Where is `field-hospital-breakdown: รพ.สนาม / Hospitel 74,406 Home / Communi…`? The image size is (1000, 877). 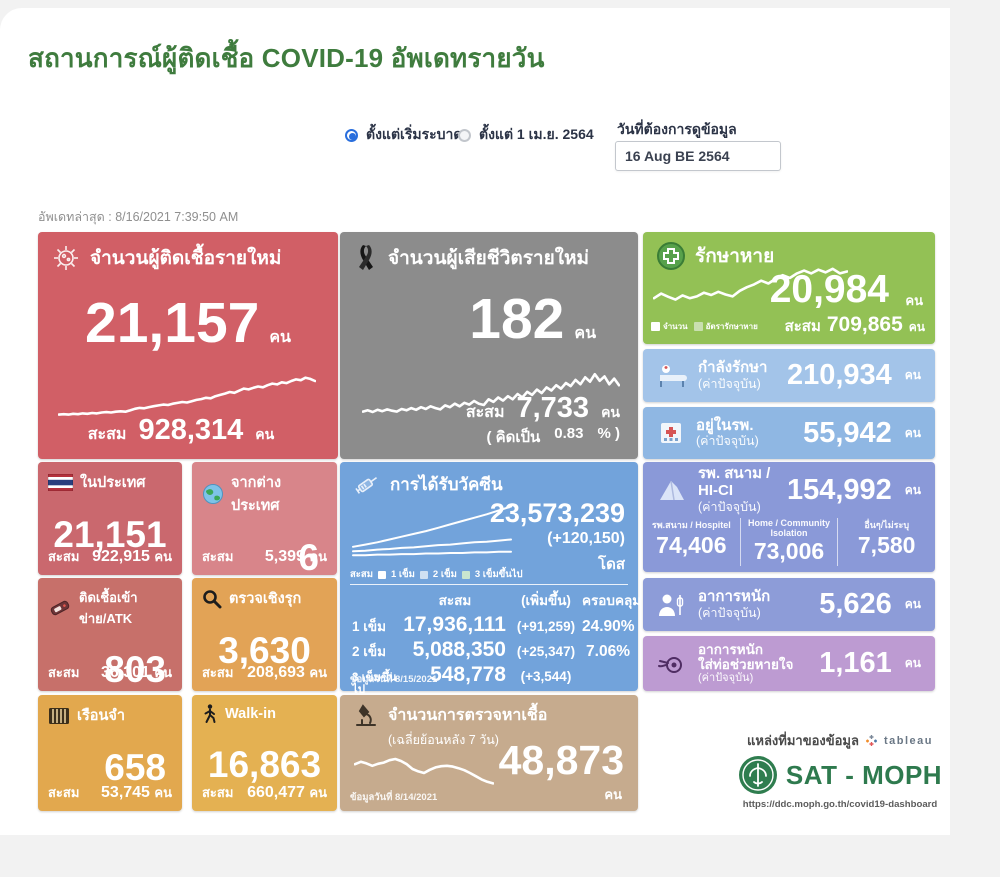
field-hospital-breakdown: รพ.สนาม / Hospitel 74,406 Home / Communi… is located at coordinates (789, 542).